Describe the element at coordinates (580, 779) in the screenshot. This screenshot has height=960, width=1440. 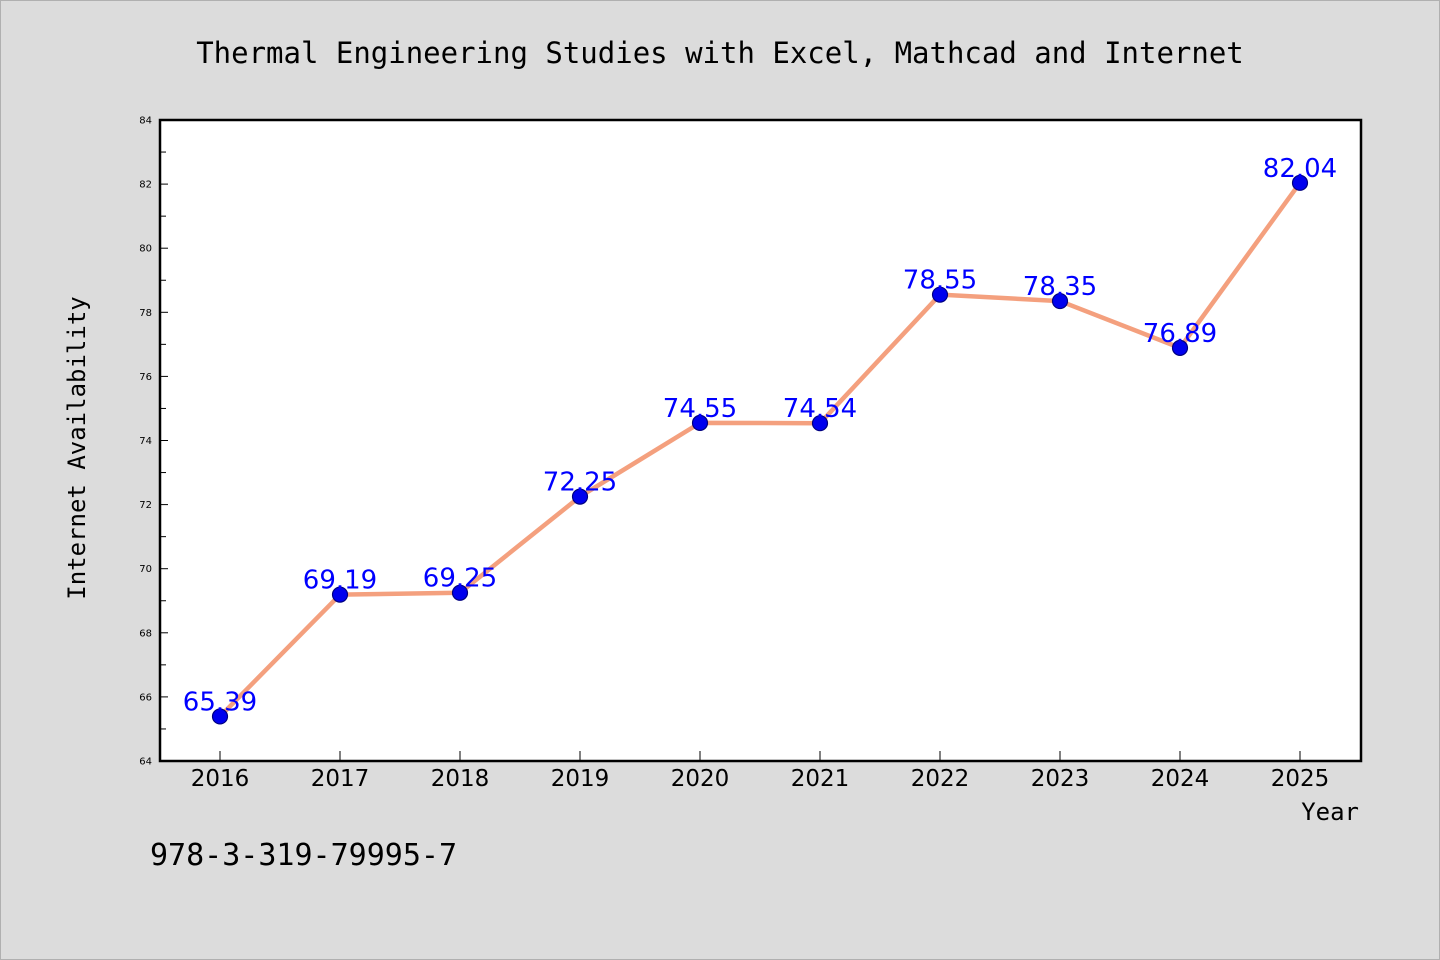
I see `x-tick-label: 2019` at that location.